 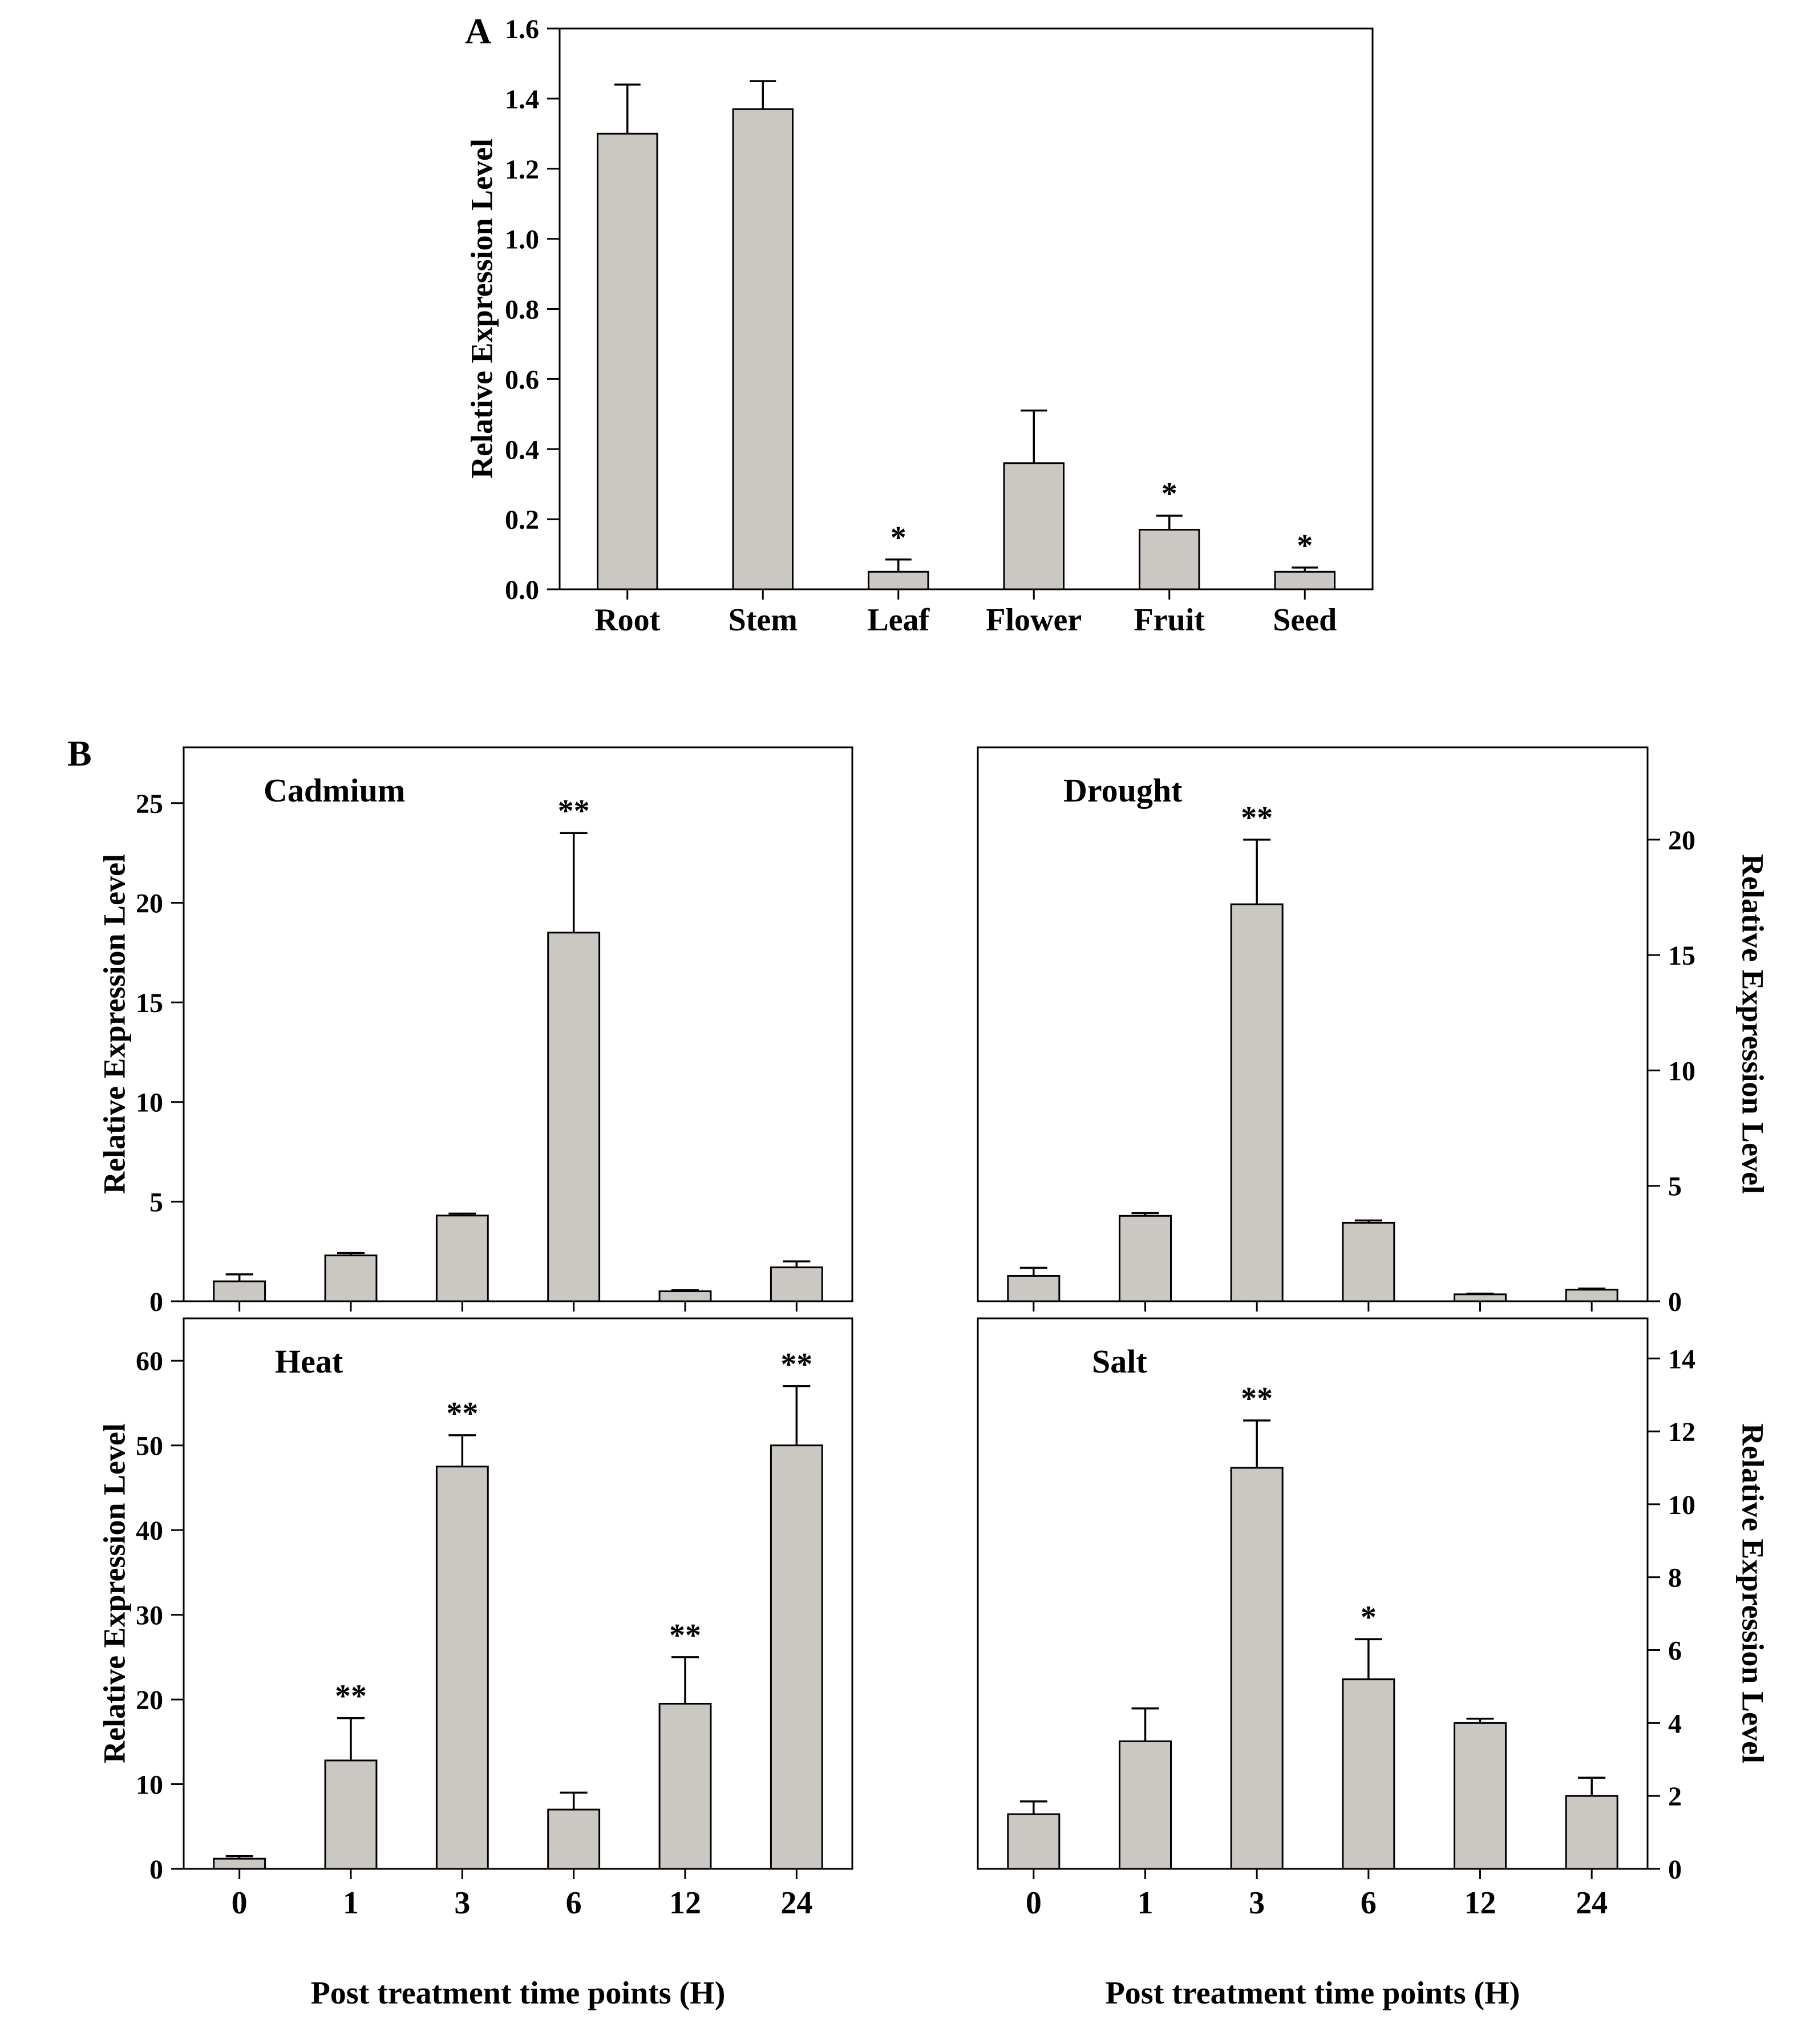 I want to click on y-tick-label: 15, so click(x=149, y=1003).